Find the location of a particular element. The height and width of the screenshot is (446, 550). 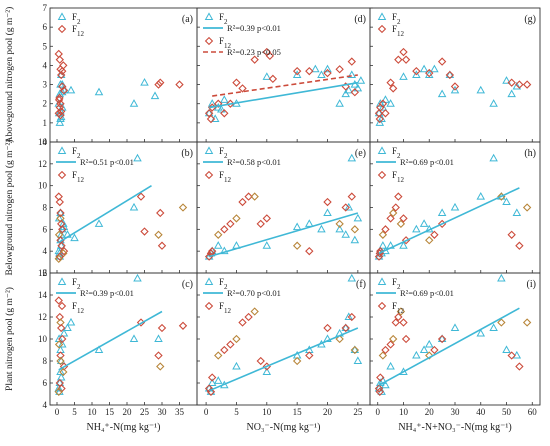

legend-f2-fit-label: R²=0.69 p<0.01 is located at coordinates (427, 293).